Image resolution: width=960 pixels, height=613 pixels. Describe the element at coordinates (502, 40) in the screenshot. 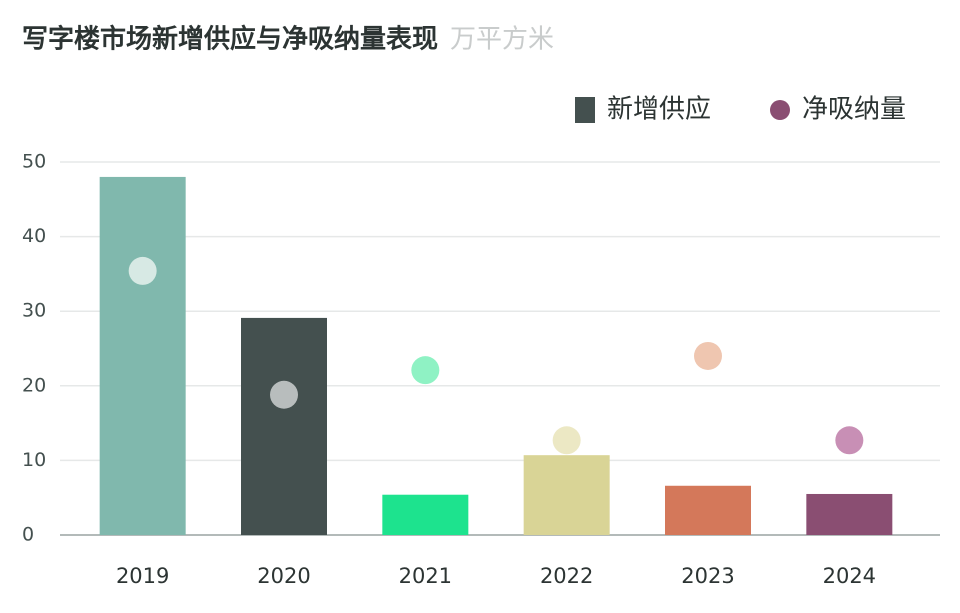

I see `unit-label: 万平方米` at that location.